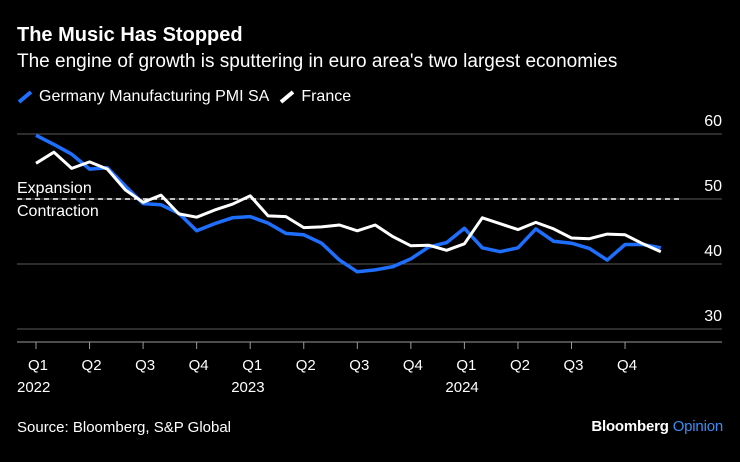 The height and width of the screenshot is (462, 740). I want to click on legend-entry-france: France, so click(315, 97).